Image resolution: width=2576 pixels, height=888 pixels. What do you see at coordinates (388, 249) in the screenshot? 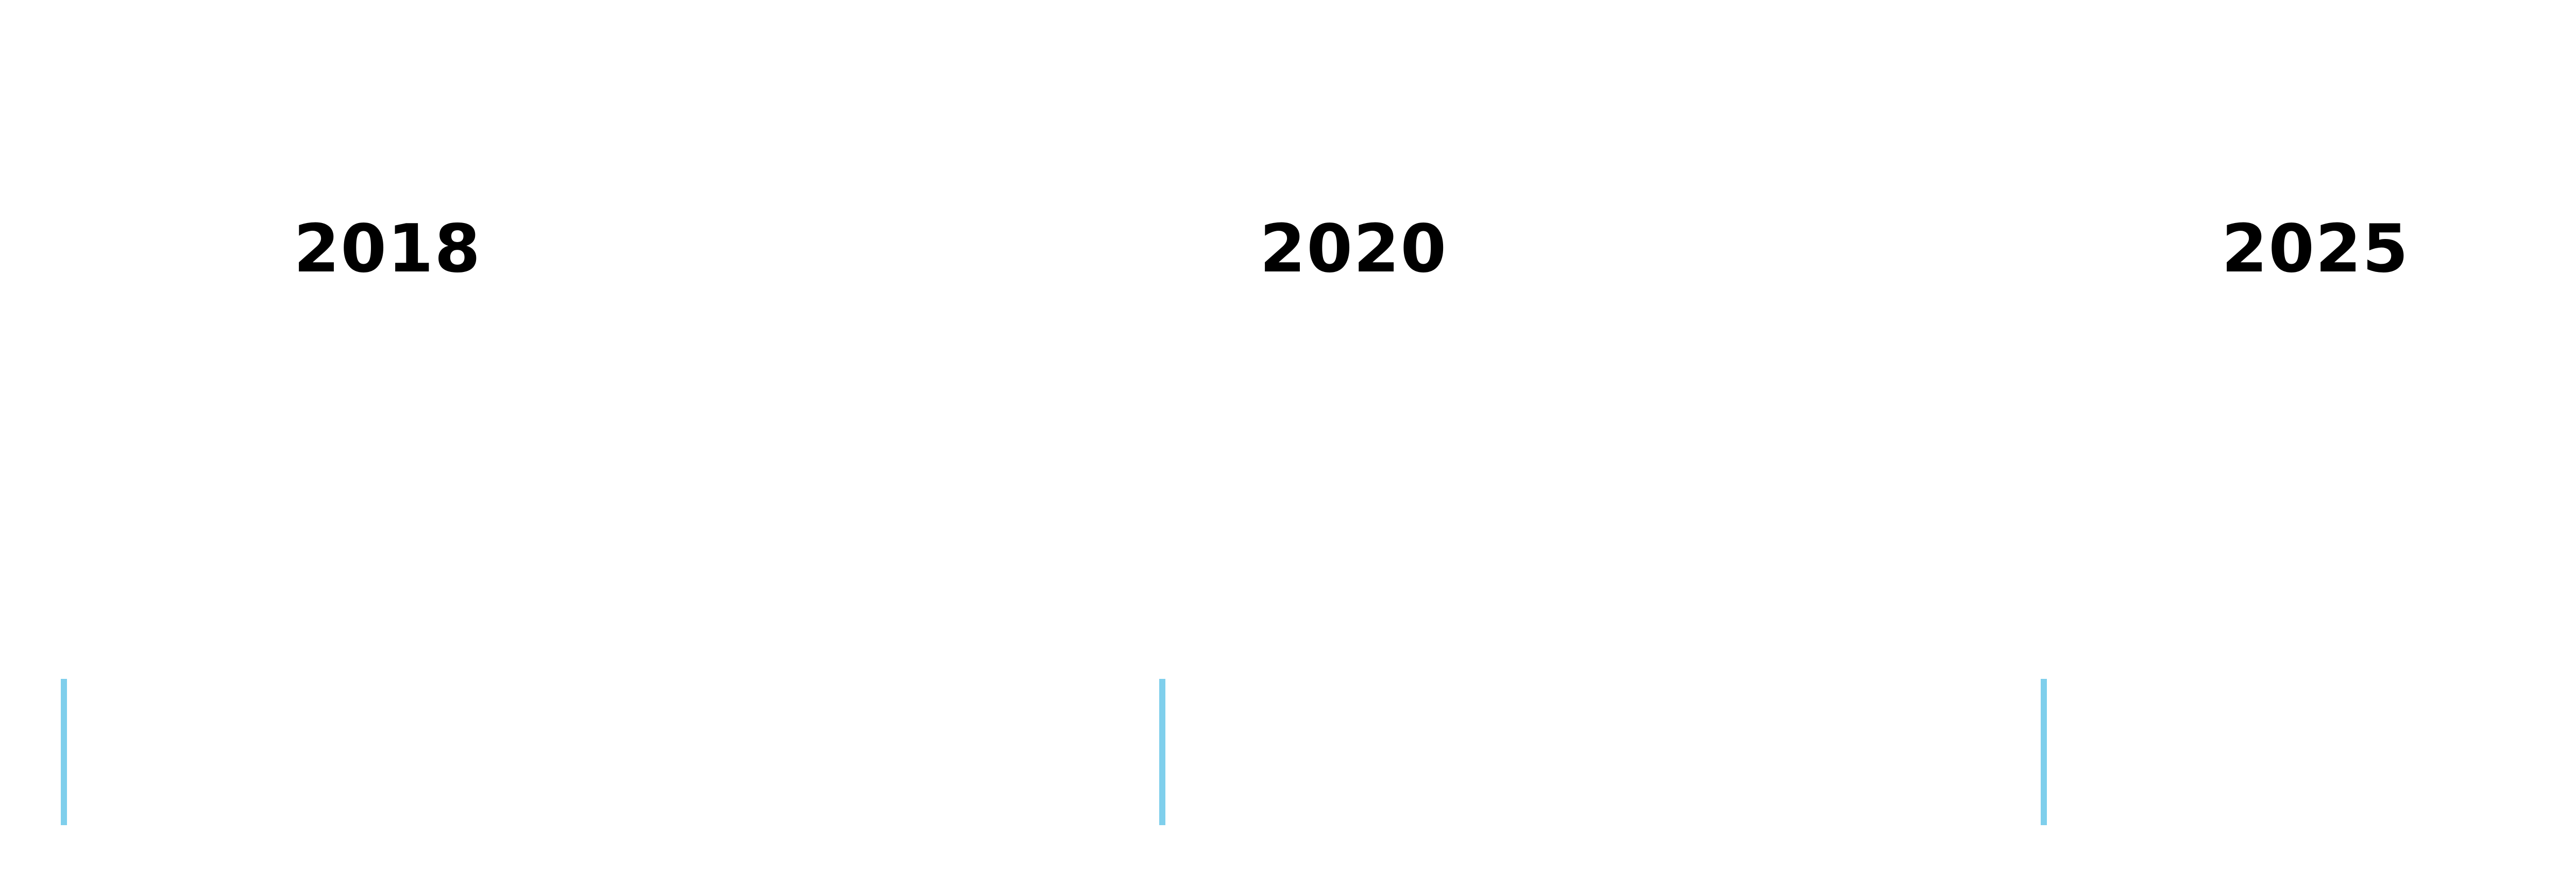
I see `year-label-2018: 2018` at bounding box center [388, 249].